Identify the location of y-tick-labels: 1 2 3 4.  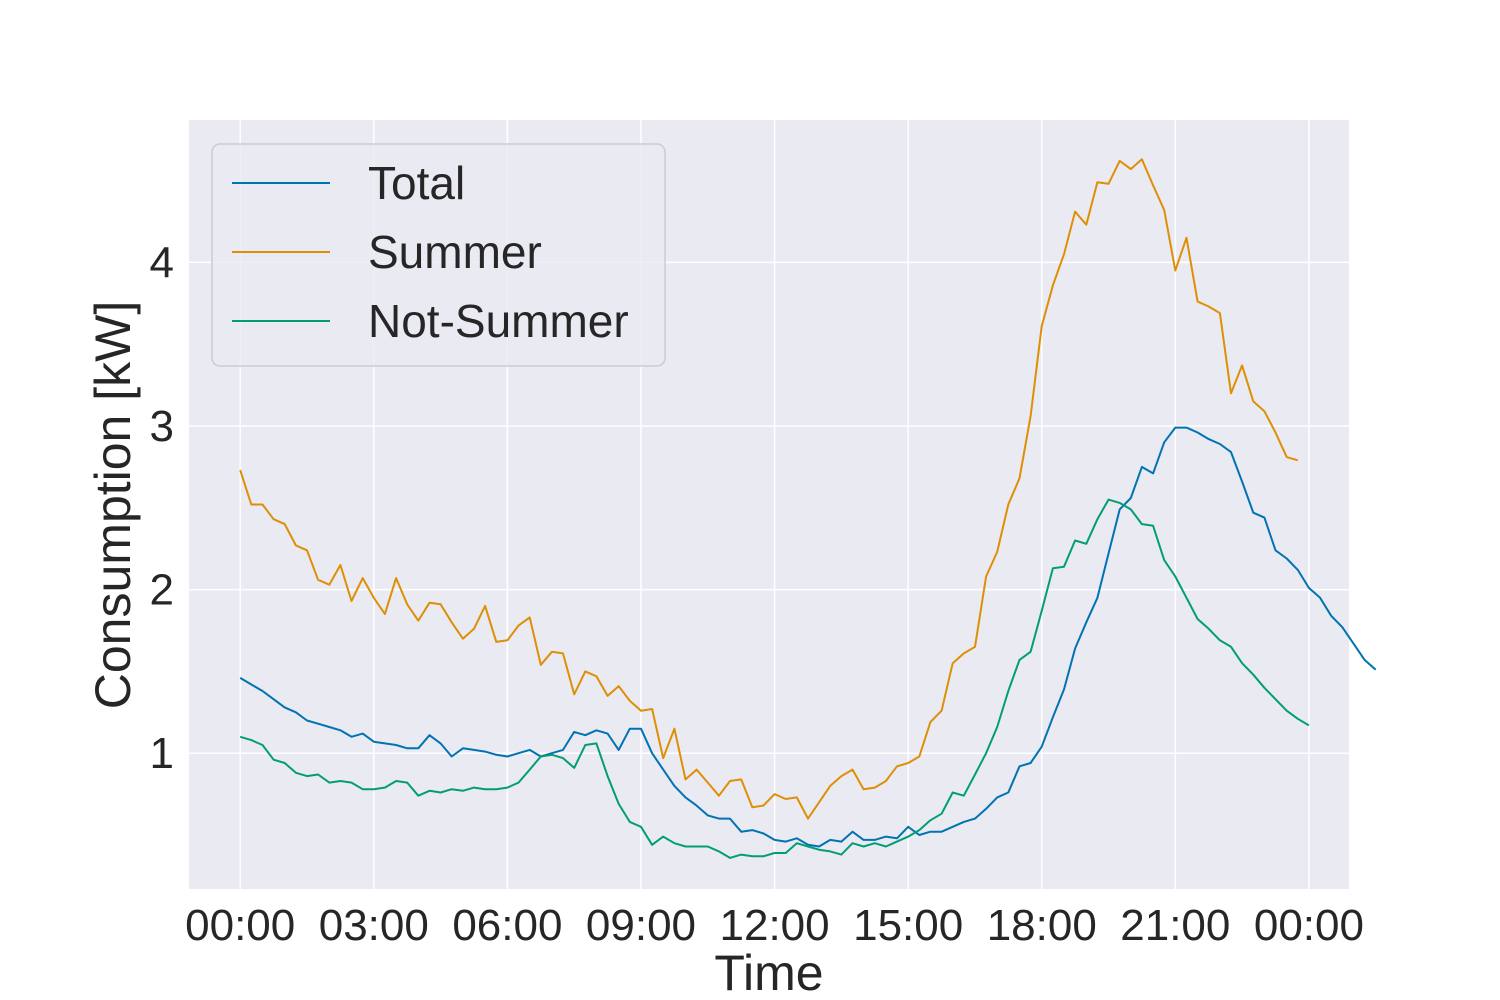
(162, 508).